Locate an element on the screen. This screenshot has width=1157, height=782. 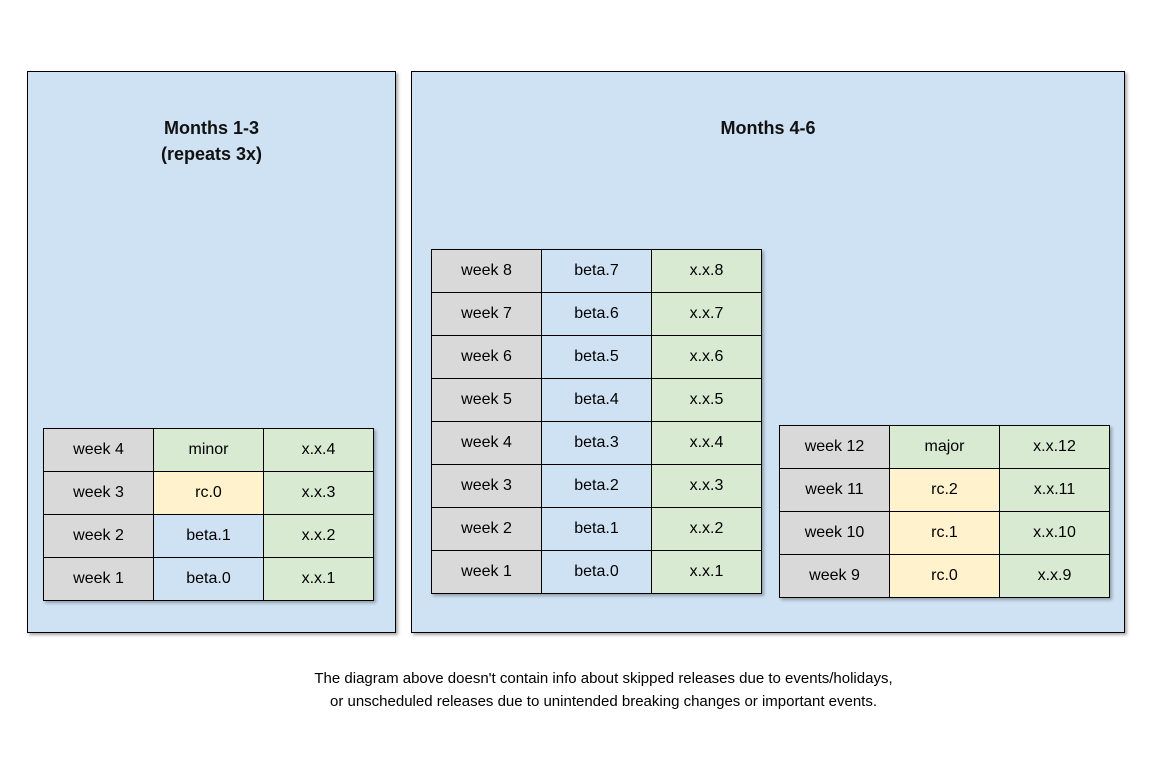
week-cell: week 7 is located at coordinates (486, 314).